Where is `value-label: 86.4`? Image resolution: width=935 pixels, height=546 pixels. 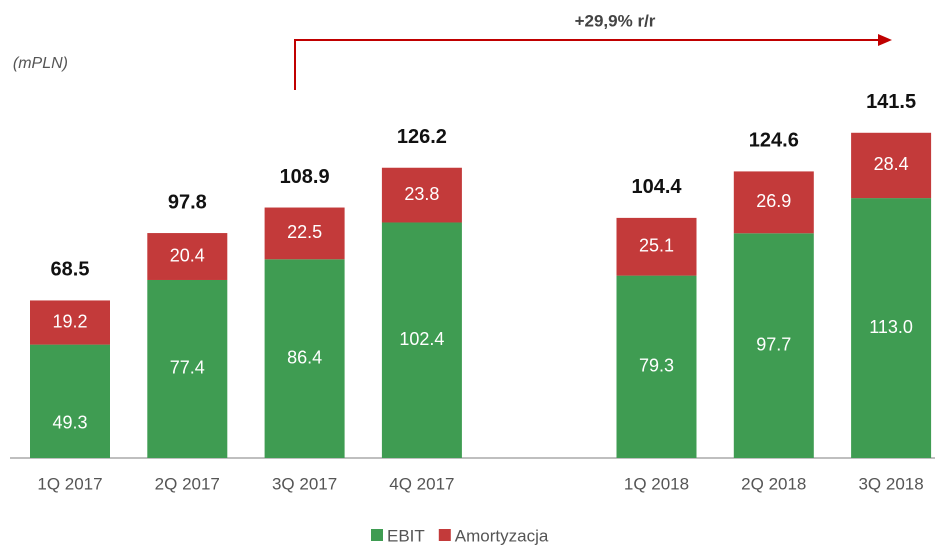
value-label: 86.4 is located at coordinates (304, 357).